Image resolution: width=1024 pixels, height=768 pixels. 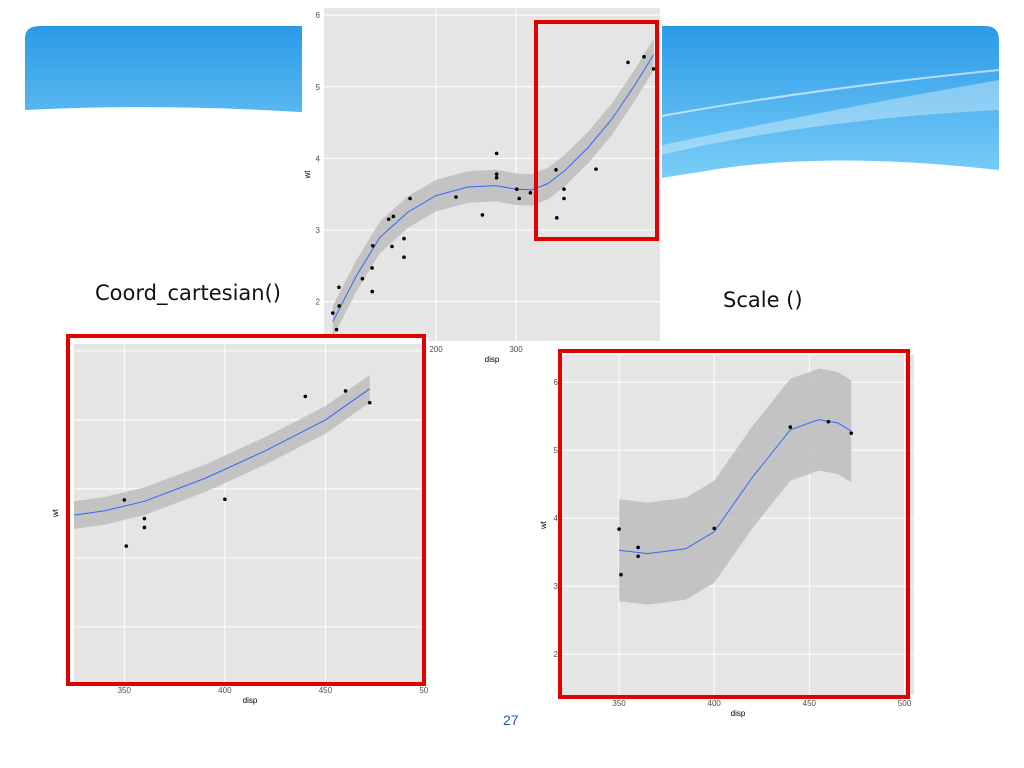 What do you see at coordinates (516, 349) in the screenshot?
I see `x-tick-label: 300` at bounding box center [516, 349].